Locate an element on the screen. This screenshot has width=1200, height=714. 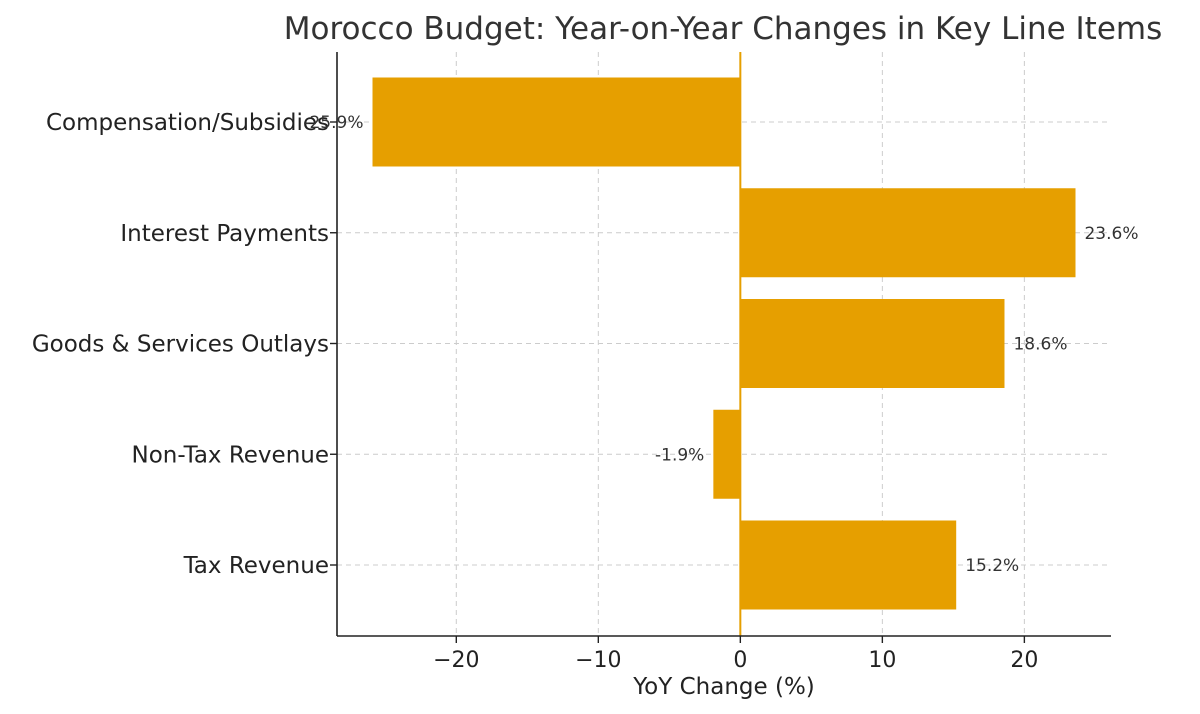
category-label: Compensation/Subsidies is located at coordinates (187, 123).